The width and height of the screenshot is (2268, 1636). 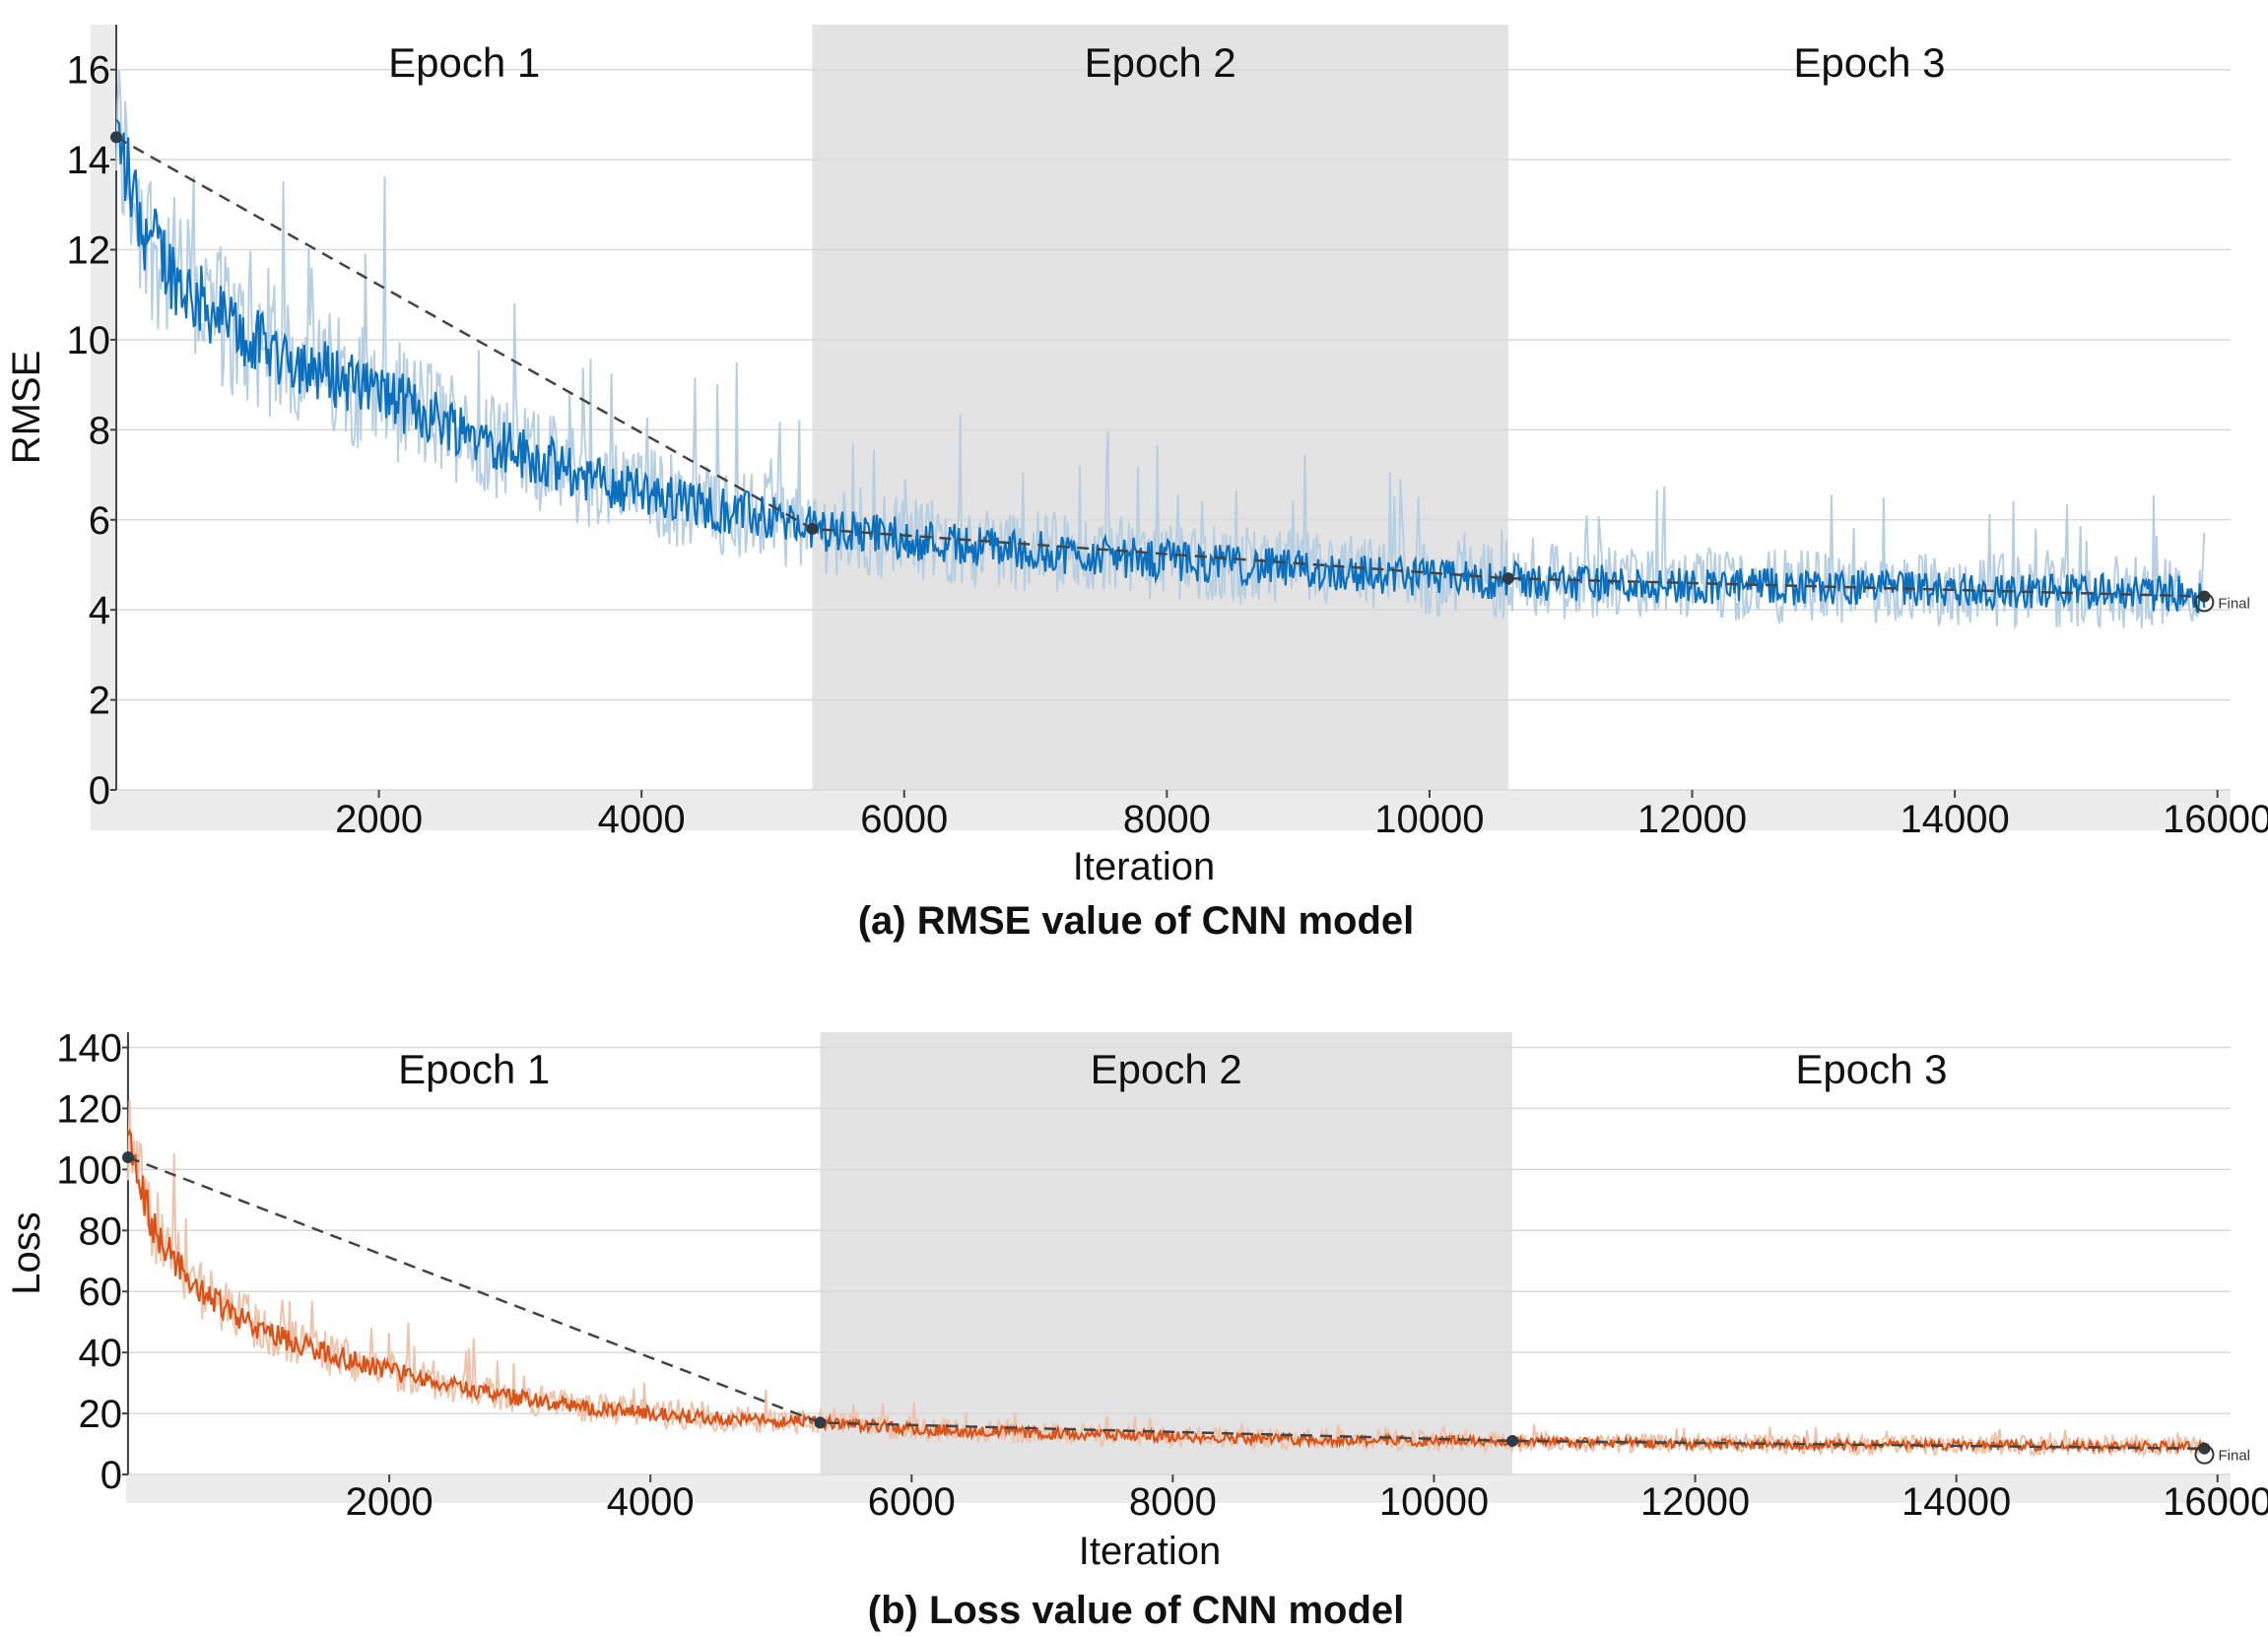 I want to click on y-tick-label: 2, so click(x=99, y=702).